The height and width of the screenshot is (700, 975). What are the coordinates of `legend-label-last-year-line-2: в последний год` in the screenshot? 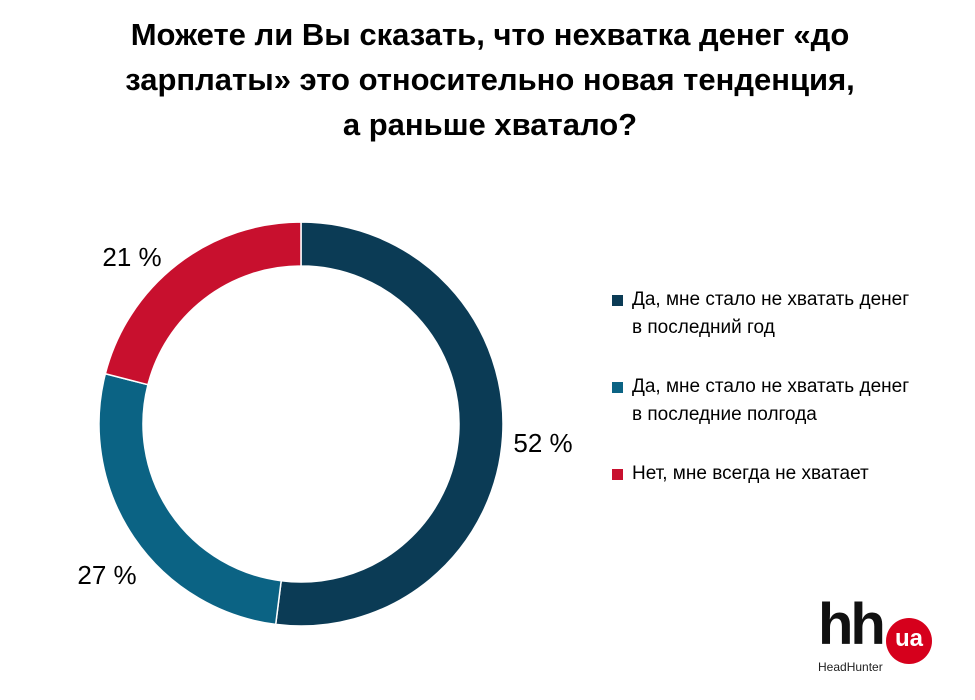 It's located at (703, 327).